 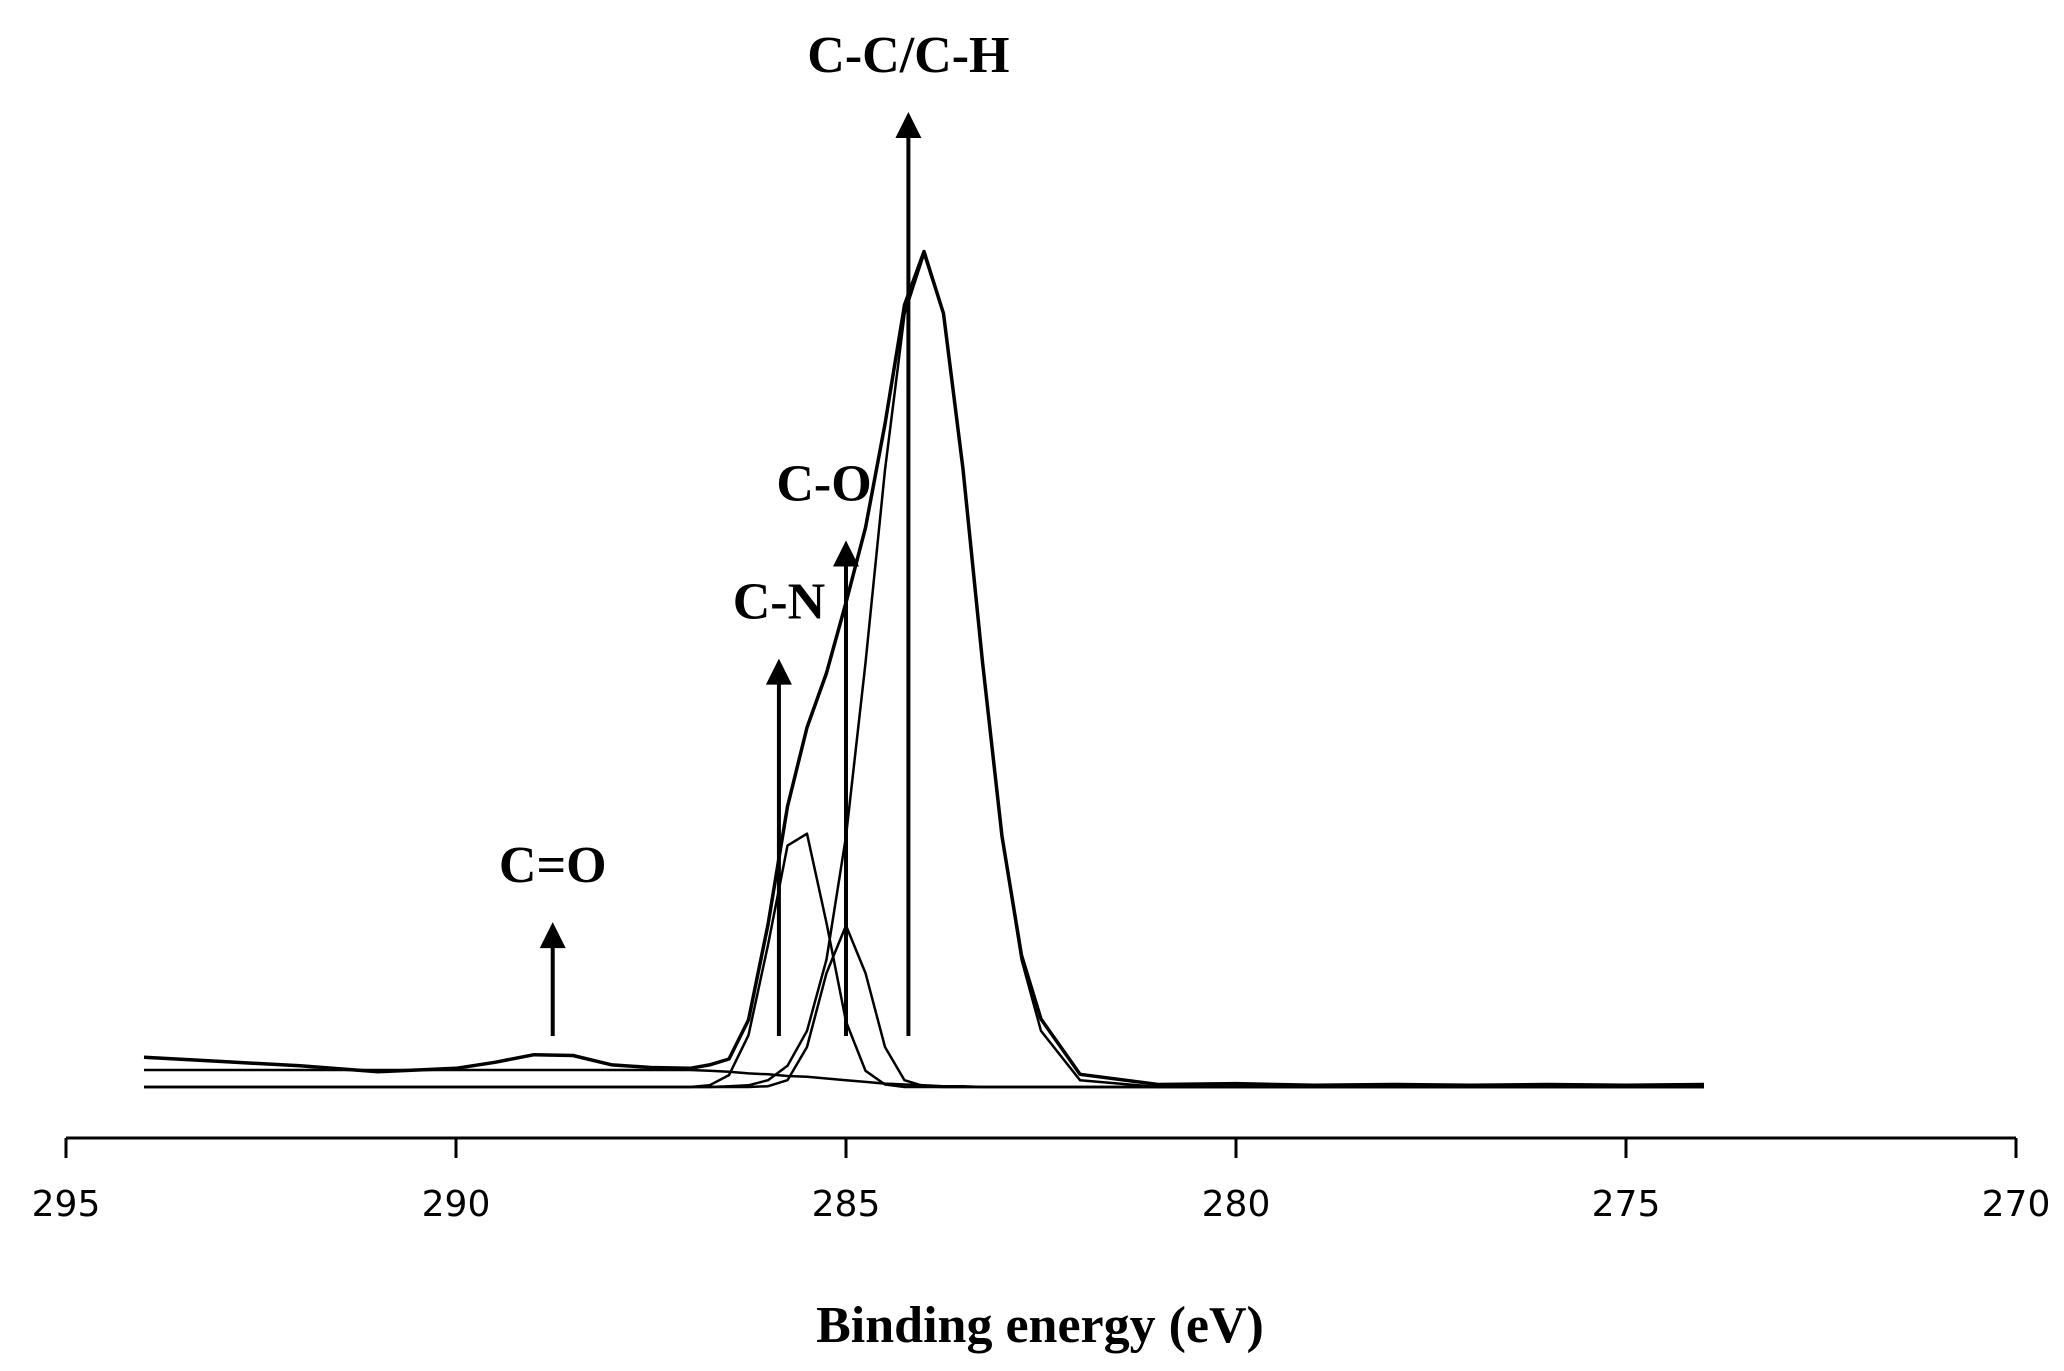 I want to click on x-tick-label: 290, so click(x=456, y=1204).